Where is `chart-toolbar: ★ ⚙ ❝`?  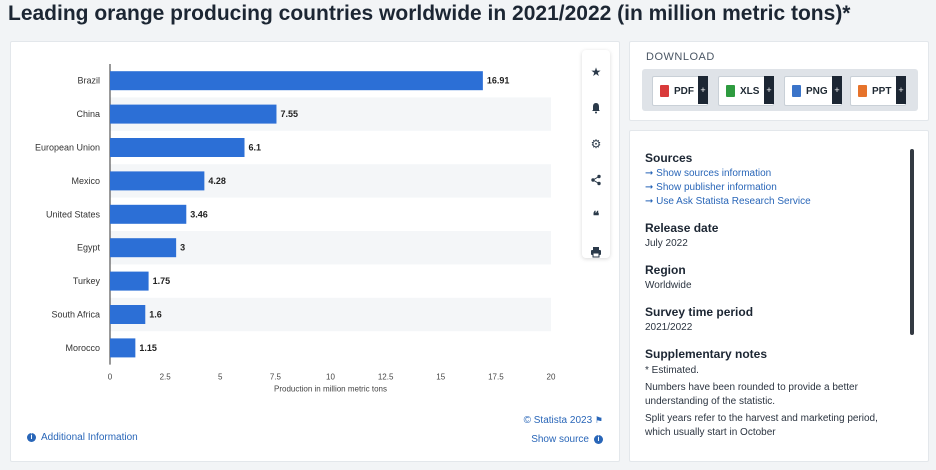 chart-toolbar: ★ ⚙ ❝ is located at coordinates (596, 154).